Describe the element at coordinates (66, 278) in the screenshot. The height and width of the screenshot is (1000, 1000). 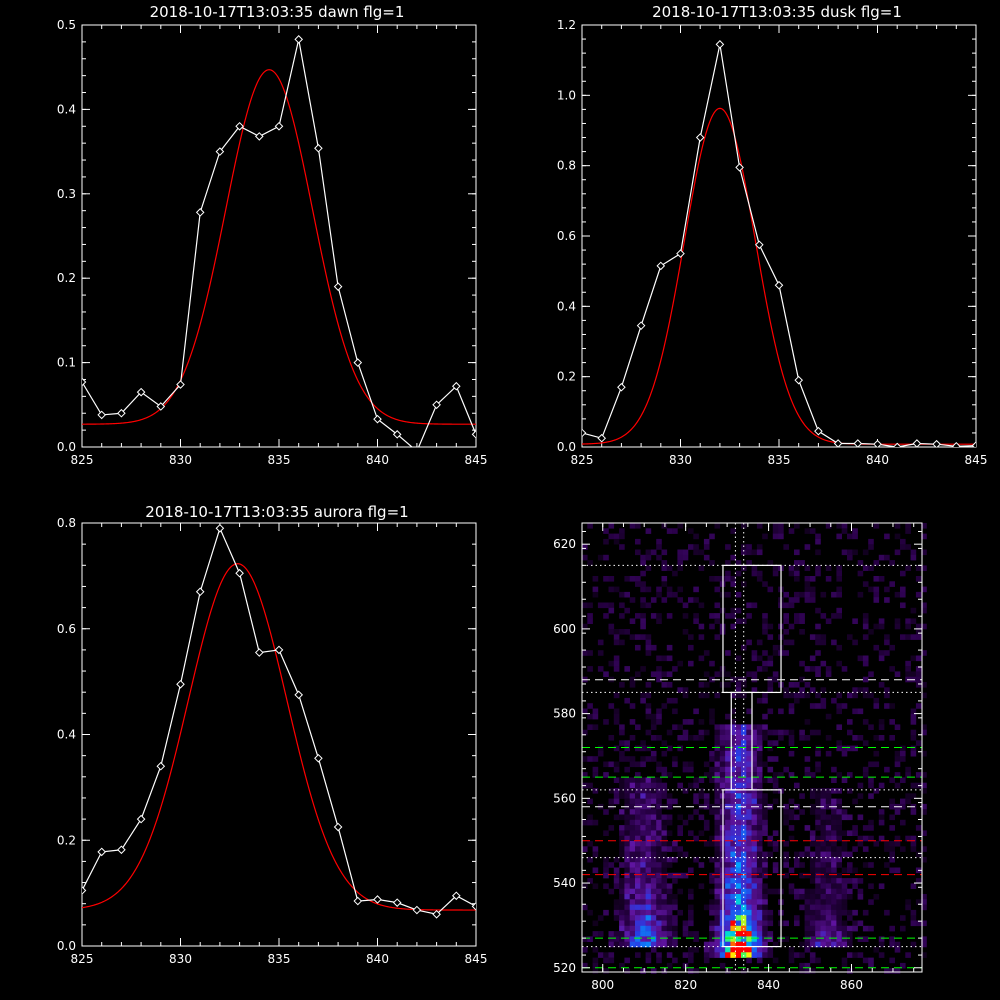
I see `y-tick-label: 0.2` at that location.